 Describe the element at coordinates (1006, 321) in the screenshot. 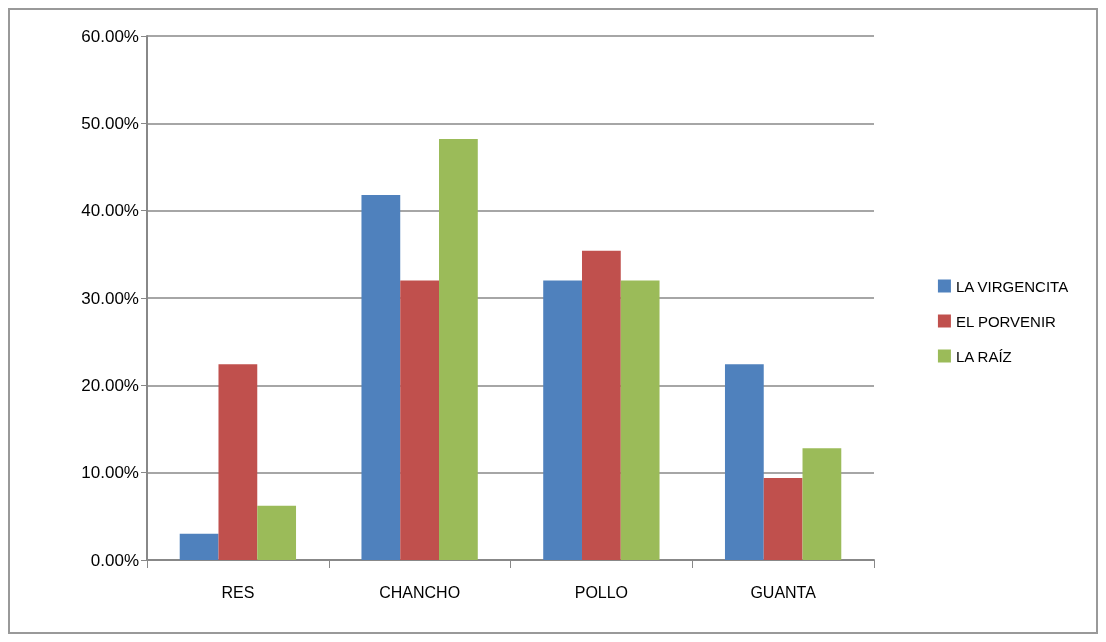

I see `legend-label: EL PORVENIR` at that location.